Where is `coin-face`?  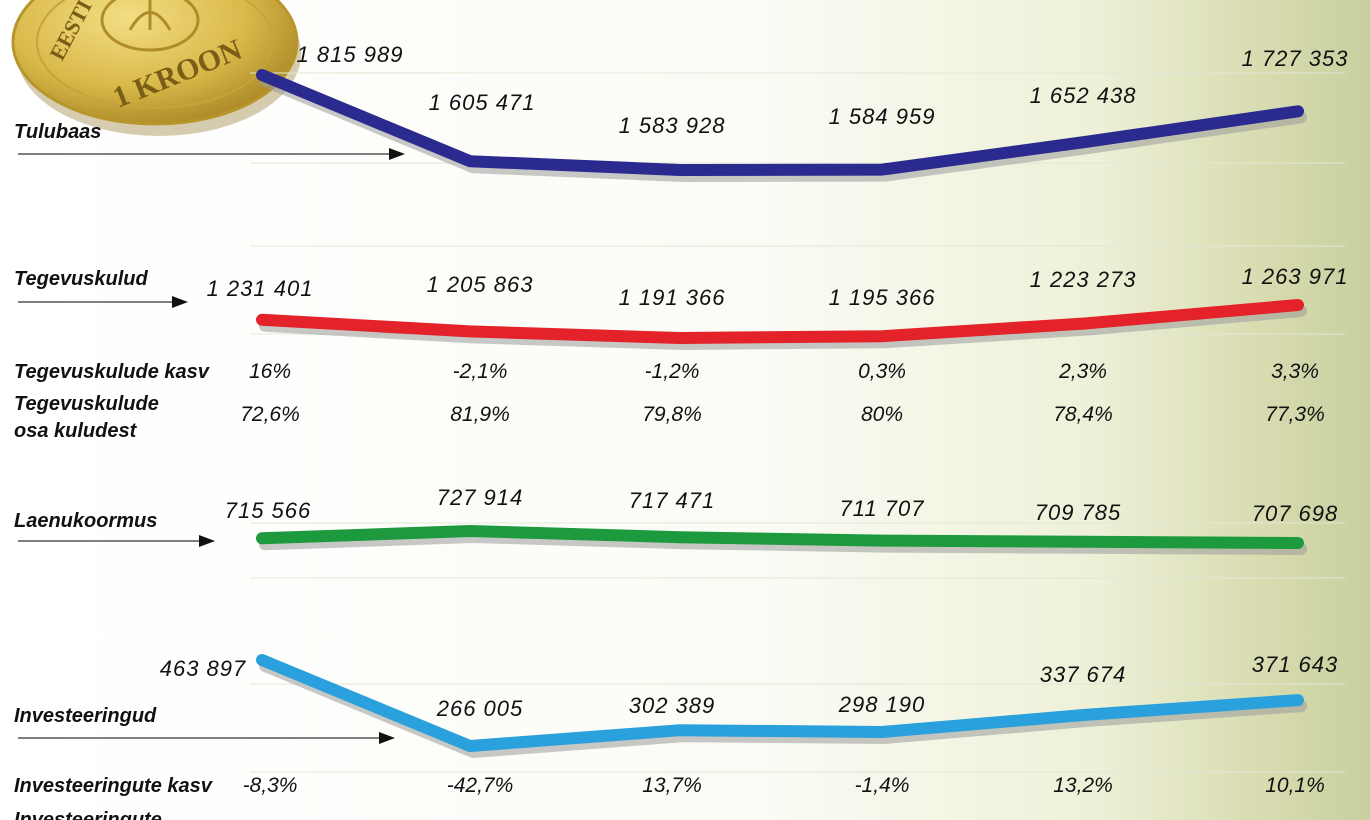 coin-face is located at coordinates (155, 63).